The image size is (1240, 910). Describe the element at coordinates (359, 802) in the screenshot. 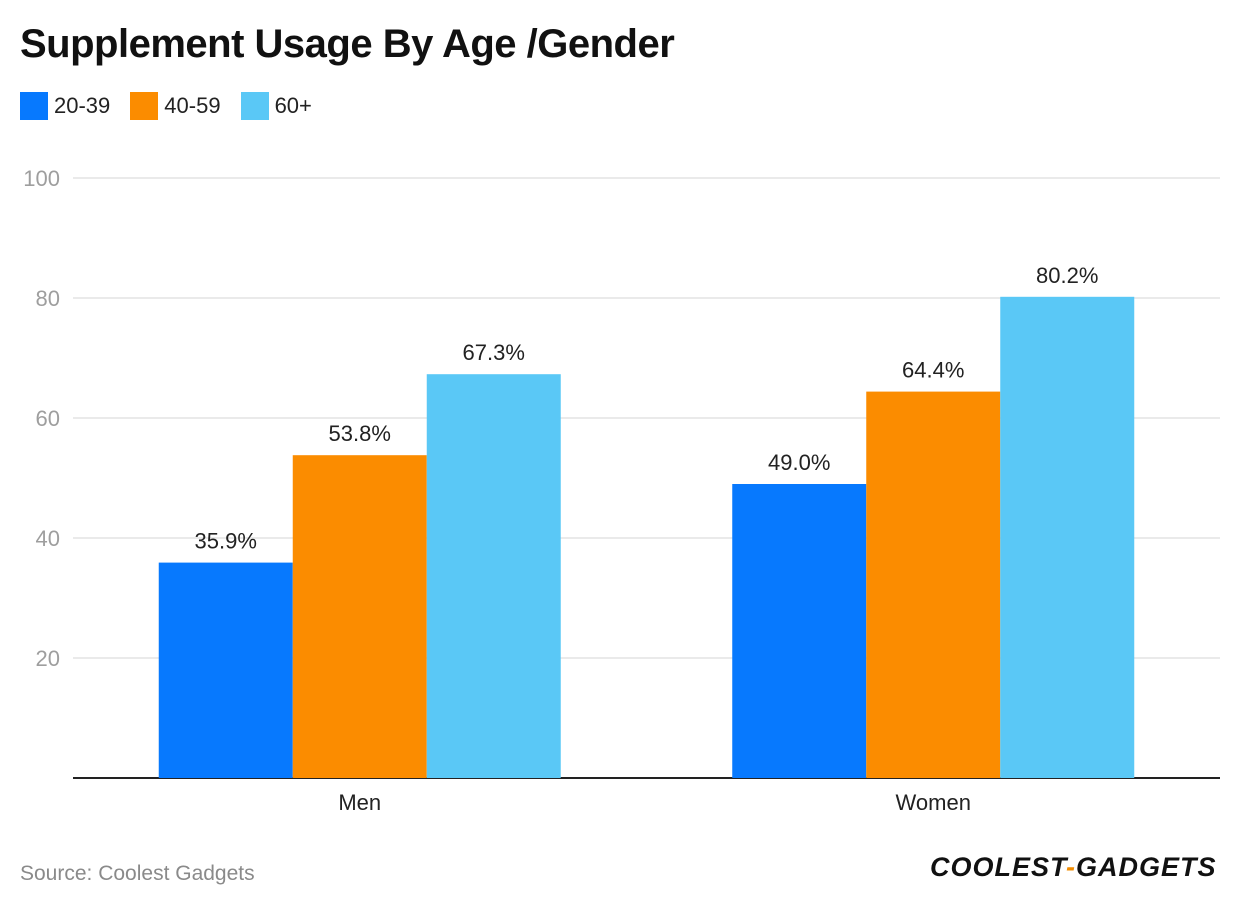

I see `x-tick-label: Men` at that location.